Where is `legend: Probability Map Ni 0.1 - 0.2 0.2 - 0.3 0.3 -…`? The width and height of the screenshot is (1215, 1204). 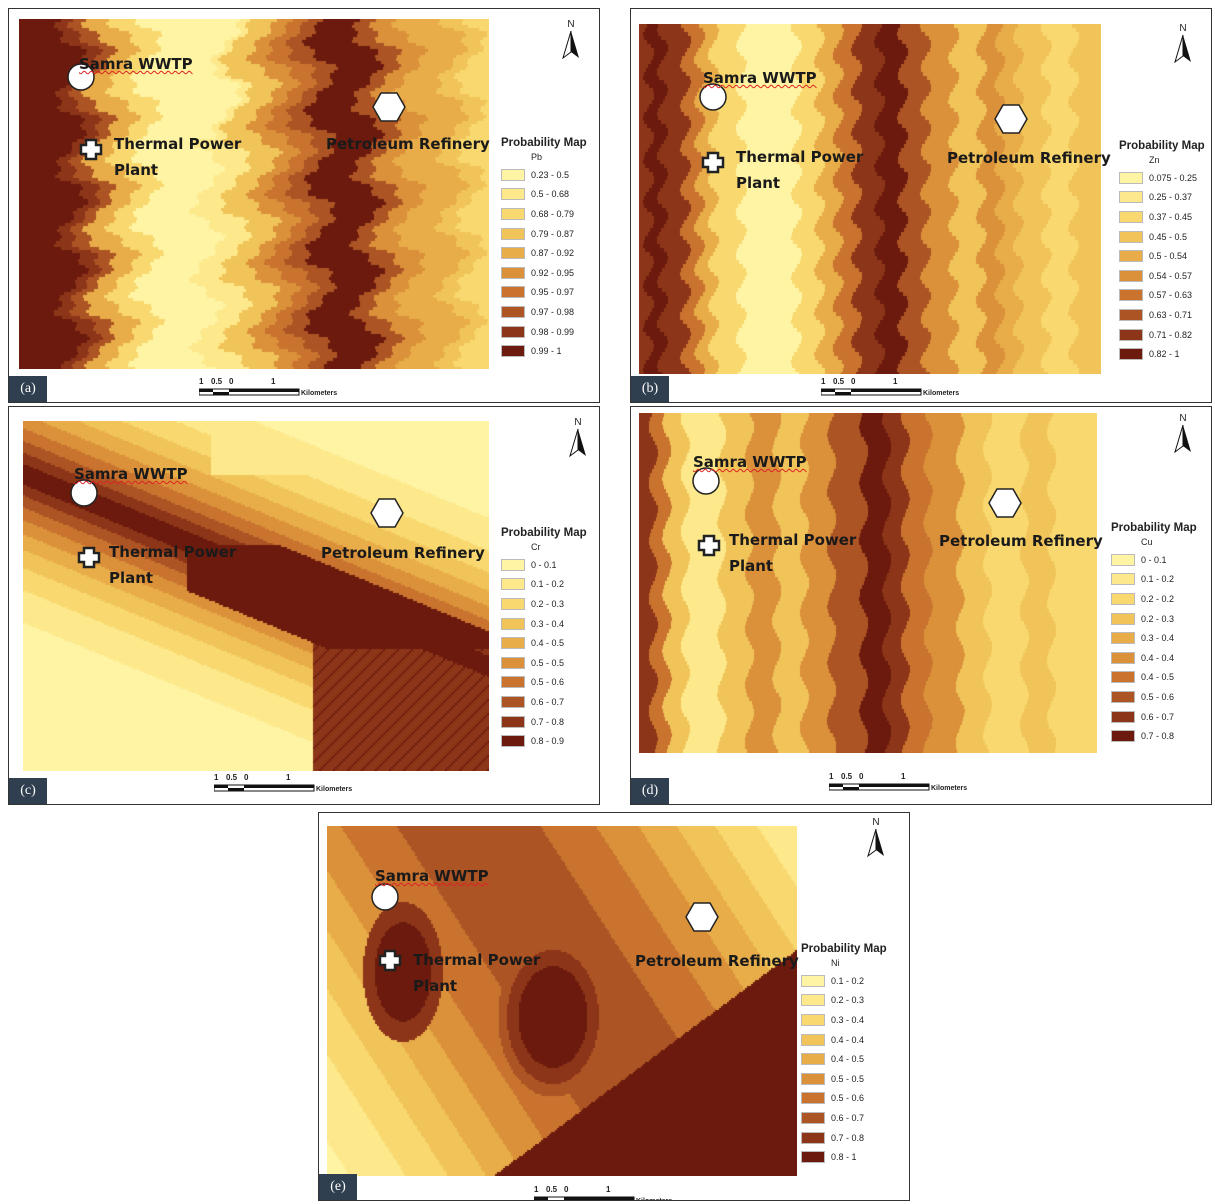
legend: Probability Map Ni 0.1 - 0.2 0.2 - 0.3 0.3 -… is located at coordinates (855, 1055).